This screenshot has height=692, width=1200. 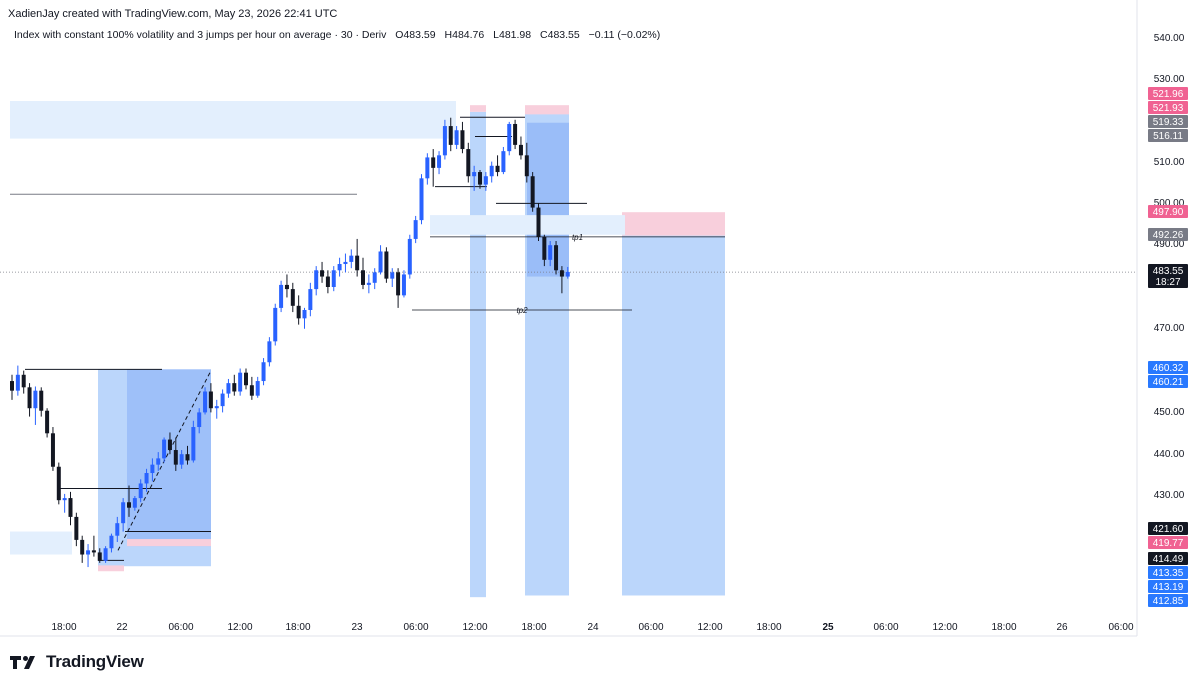 I want to click on x-tick-label: 24, so click(x=593, y=627).